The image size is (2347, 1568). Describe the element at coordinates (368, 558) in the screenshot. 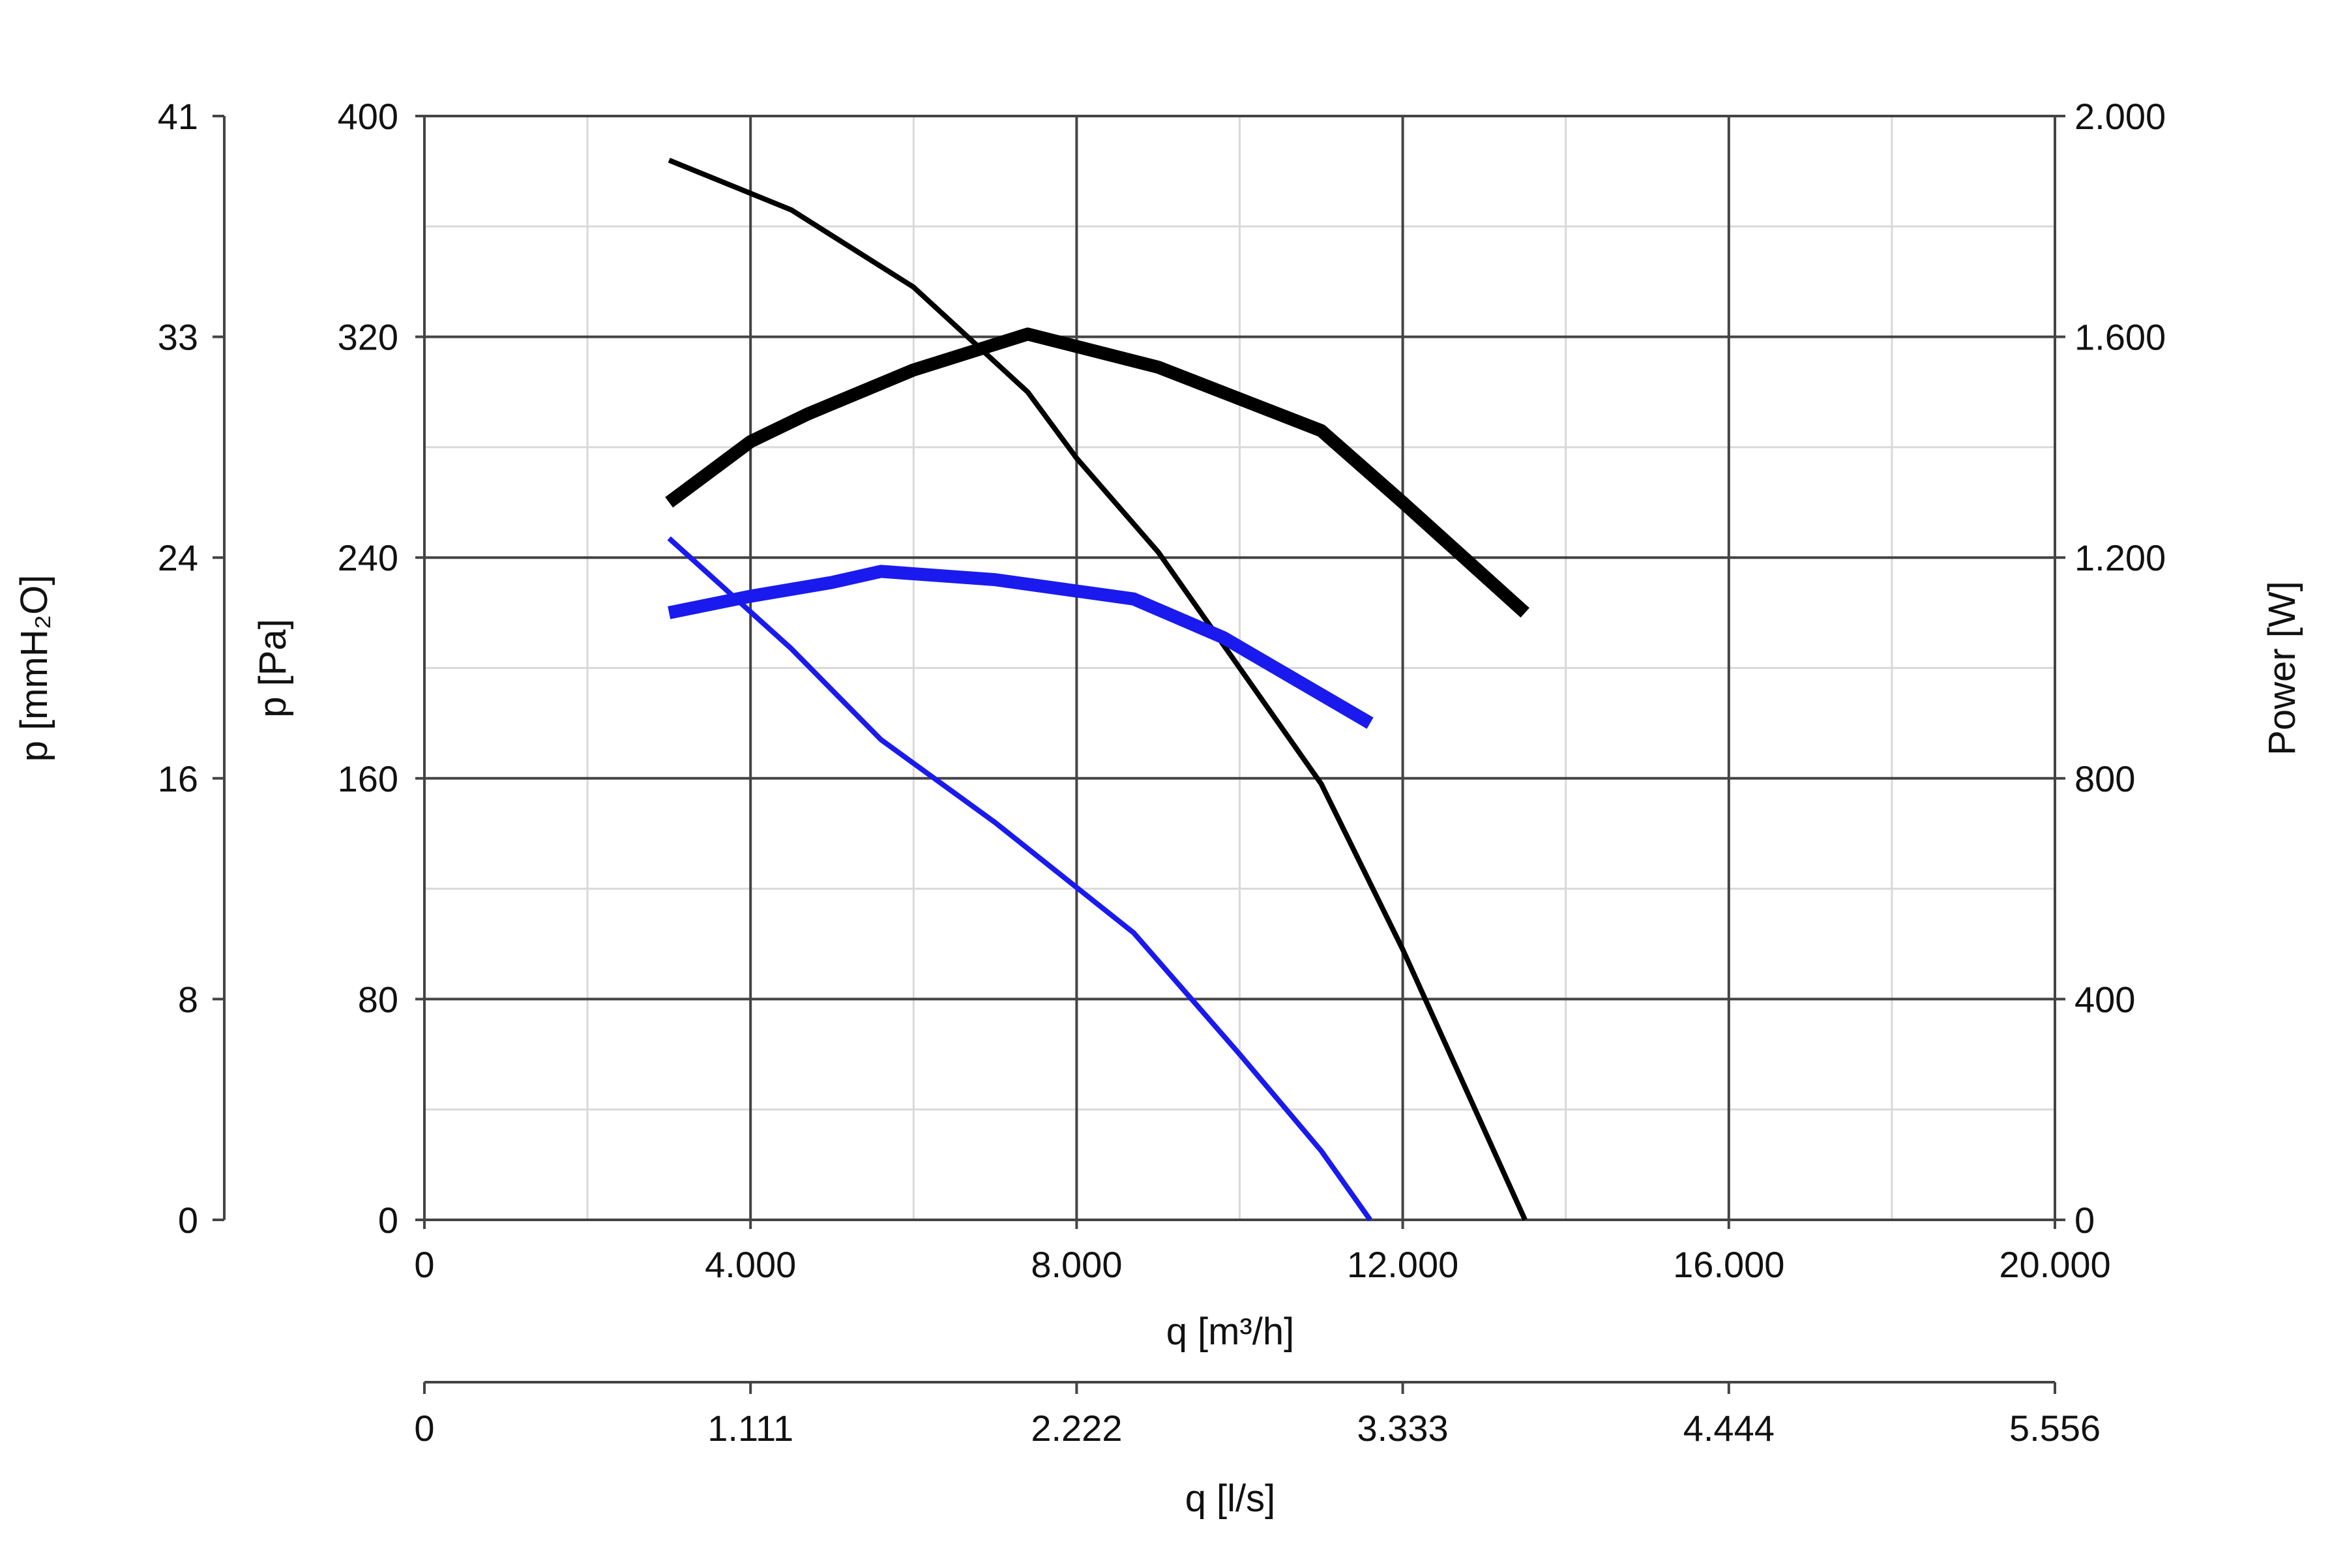

I see `y-tick-label: 240` at that location.